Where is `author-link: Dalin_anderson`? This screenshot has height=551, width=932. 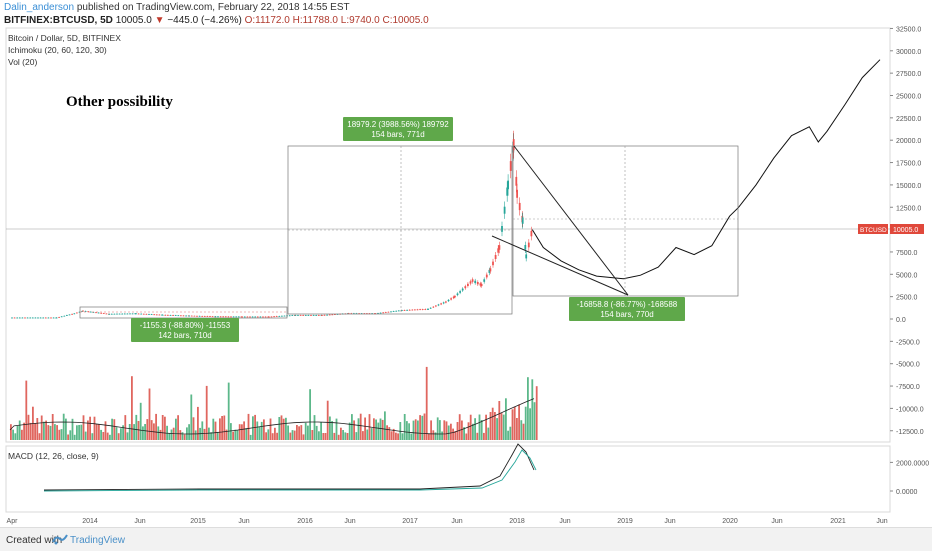 author-link: Dalin_anderson is located at coordinates (39, 7).